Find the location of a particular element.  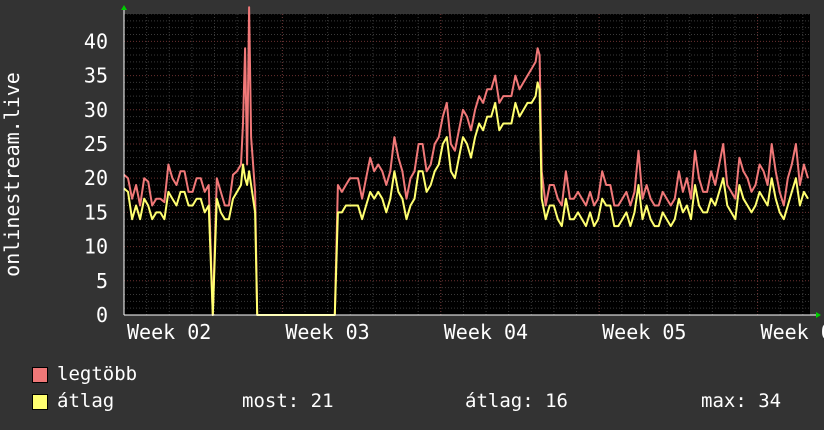

legend-swatch-avg is located at coordinates (40, 402).